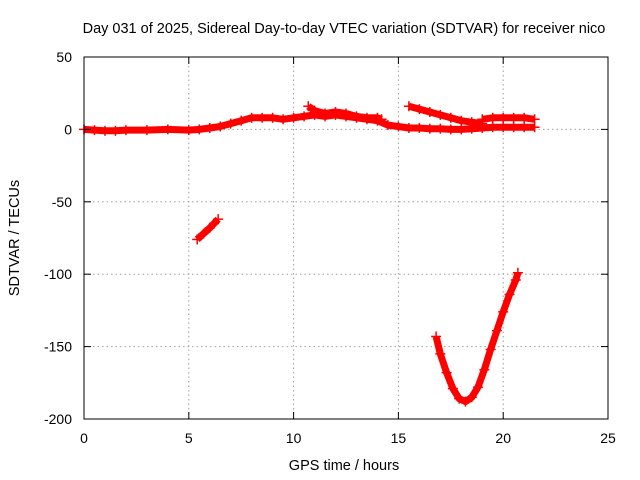 The image size is (640, 480). Describe the element at coordinates (344, 466) in the screenshot. I see `x-axis-label: GPS time / hours` at that location.